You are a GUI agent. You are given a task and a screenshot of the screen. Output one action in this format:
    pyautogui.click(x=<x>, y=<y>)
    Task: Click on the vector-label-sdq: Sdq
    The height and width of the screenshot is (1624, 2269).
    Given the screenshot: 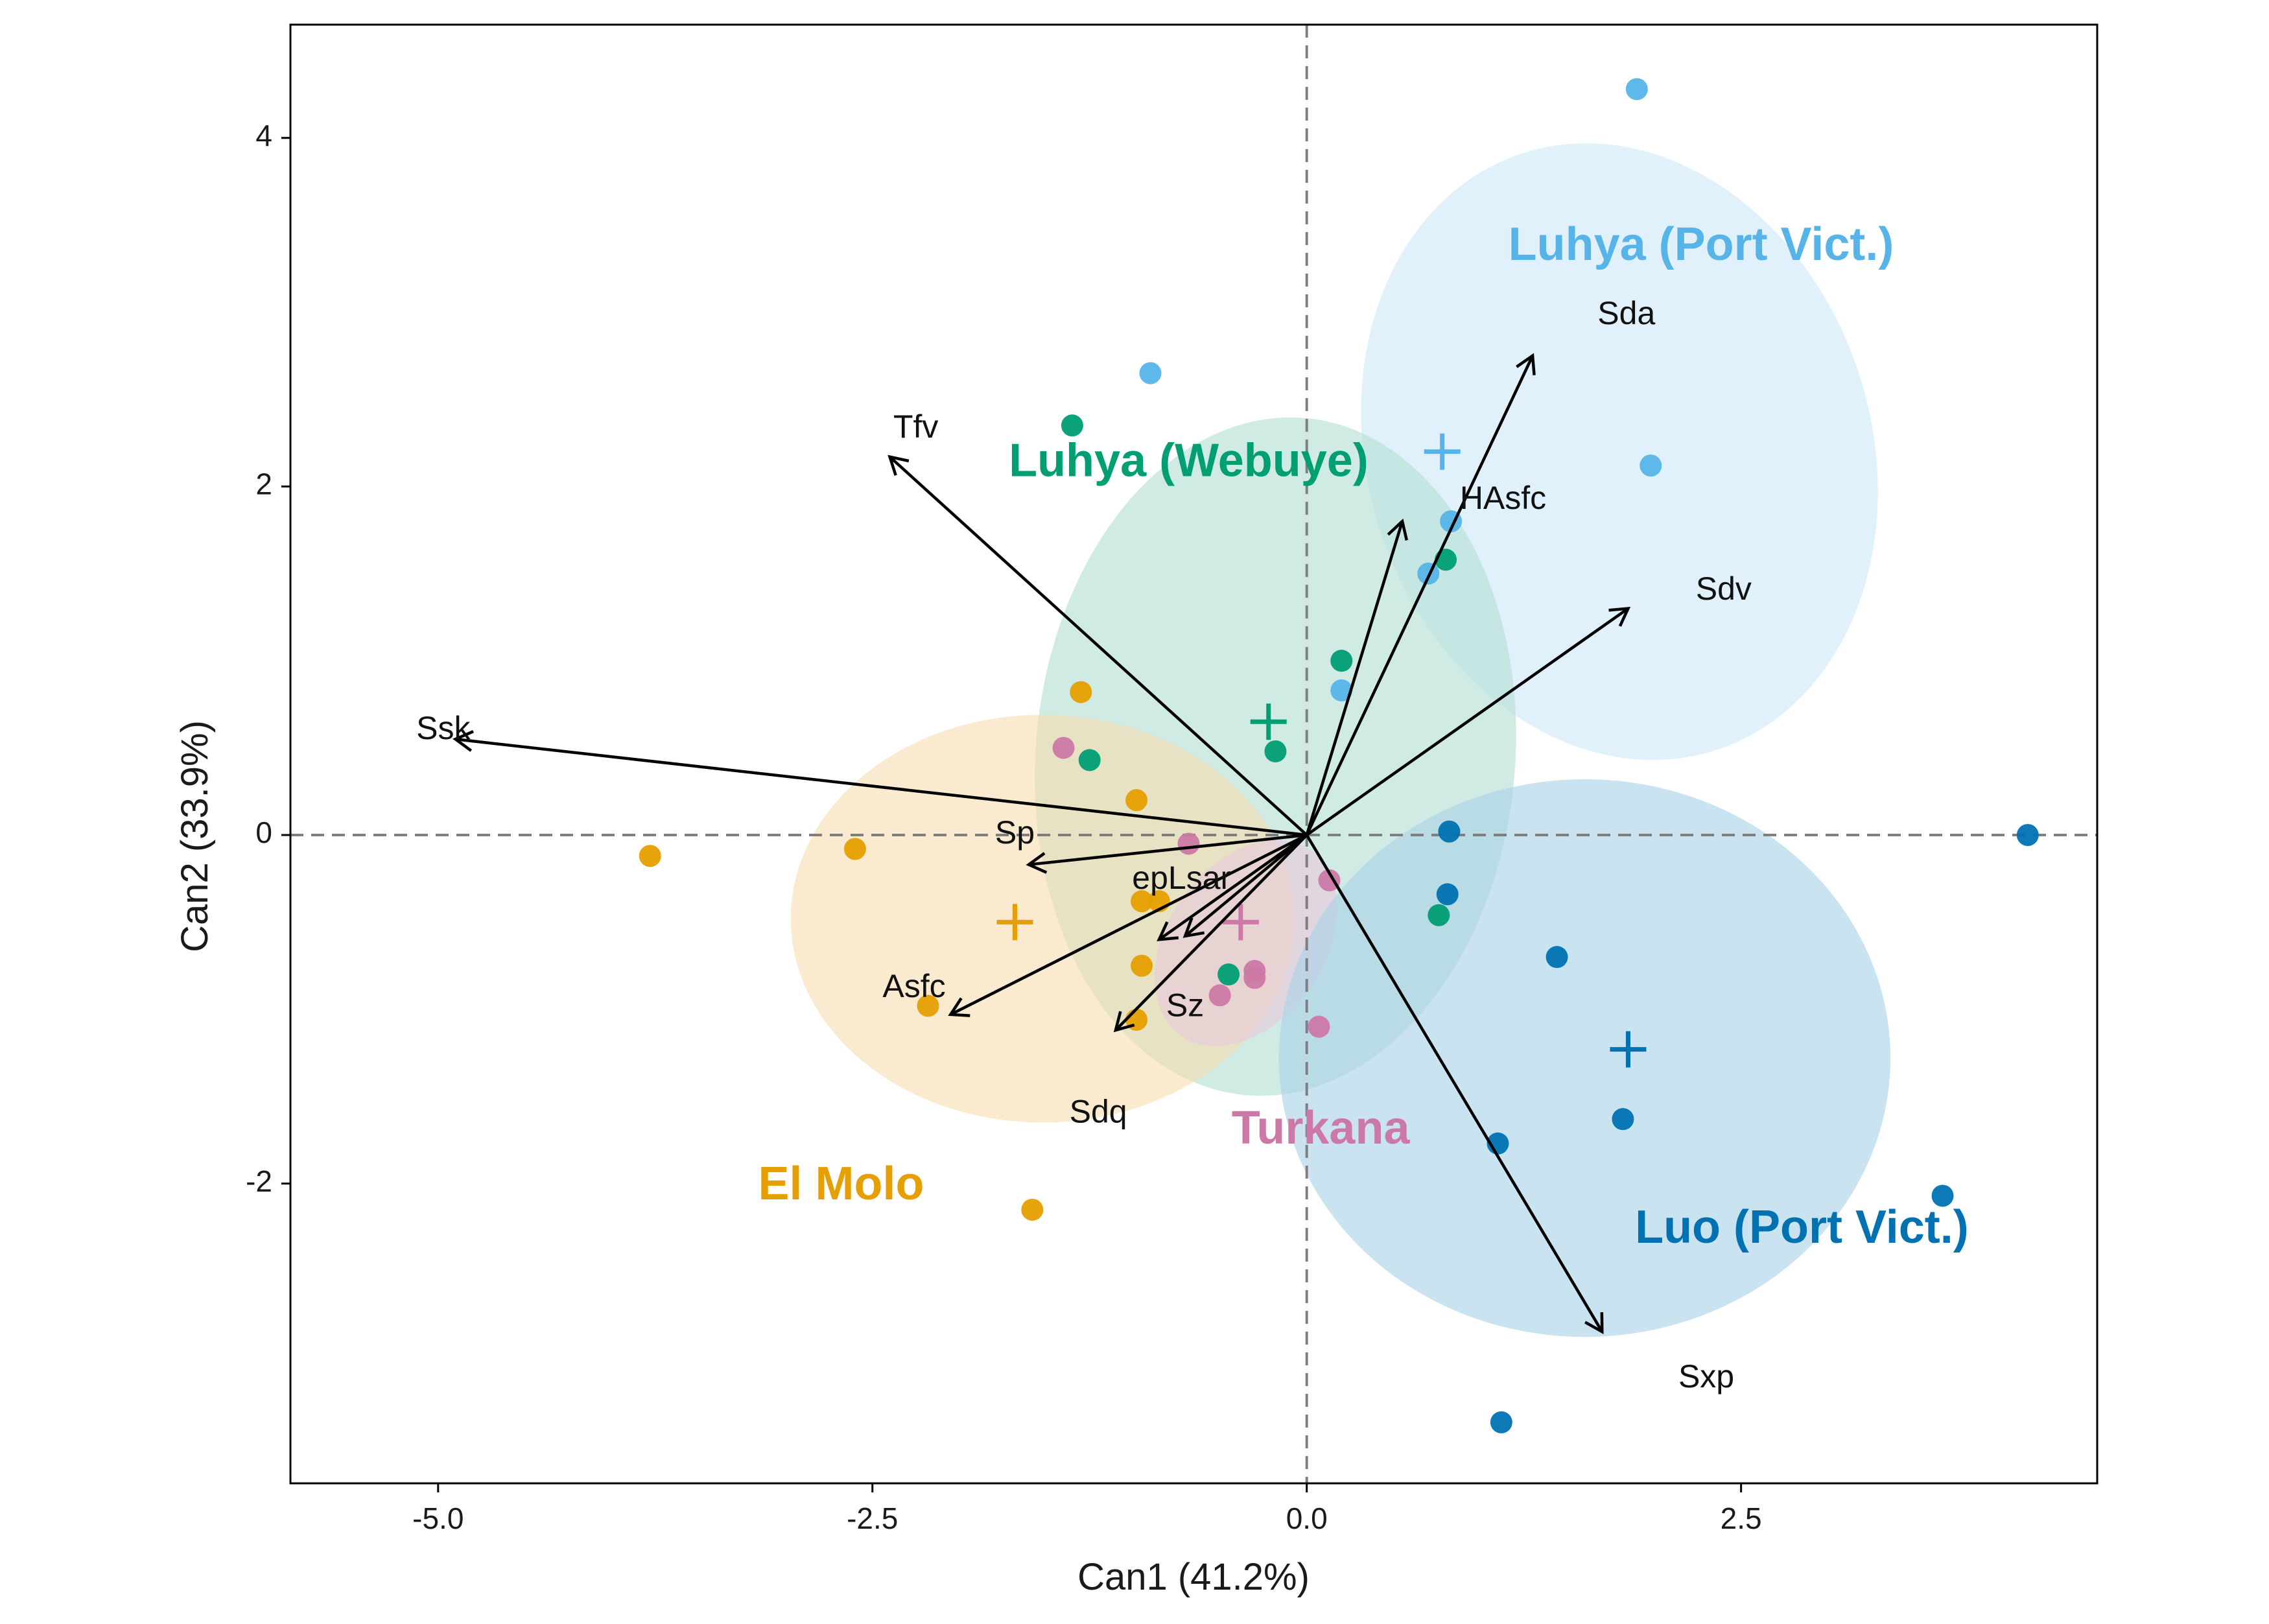 What is the action you would take?
    pyautogui.click(x=1098, y=1111)
    